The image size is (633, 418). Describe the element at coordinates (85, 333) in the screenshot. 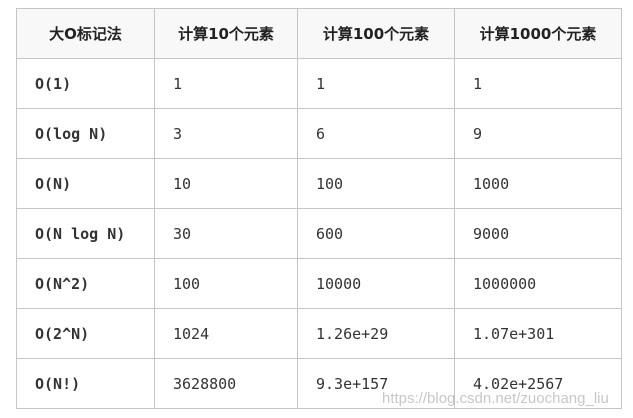

I see `notation-cell: O(2^N)` at that location.